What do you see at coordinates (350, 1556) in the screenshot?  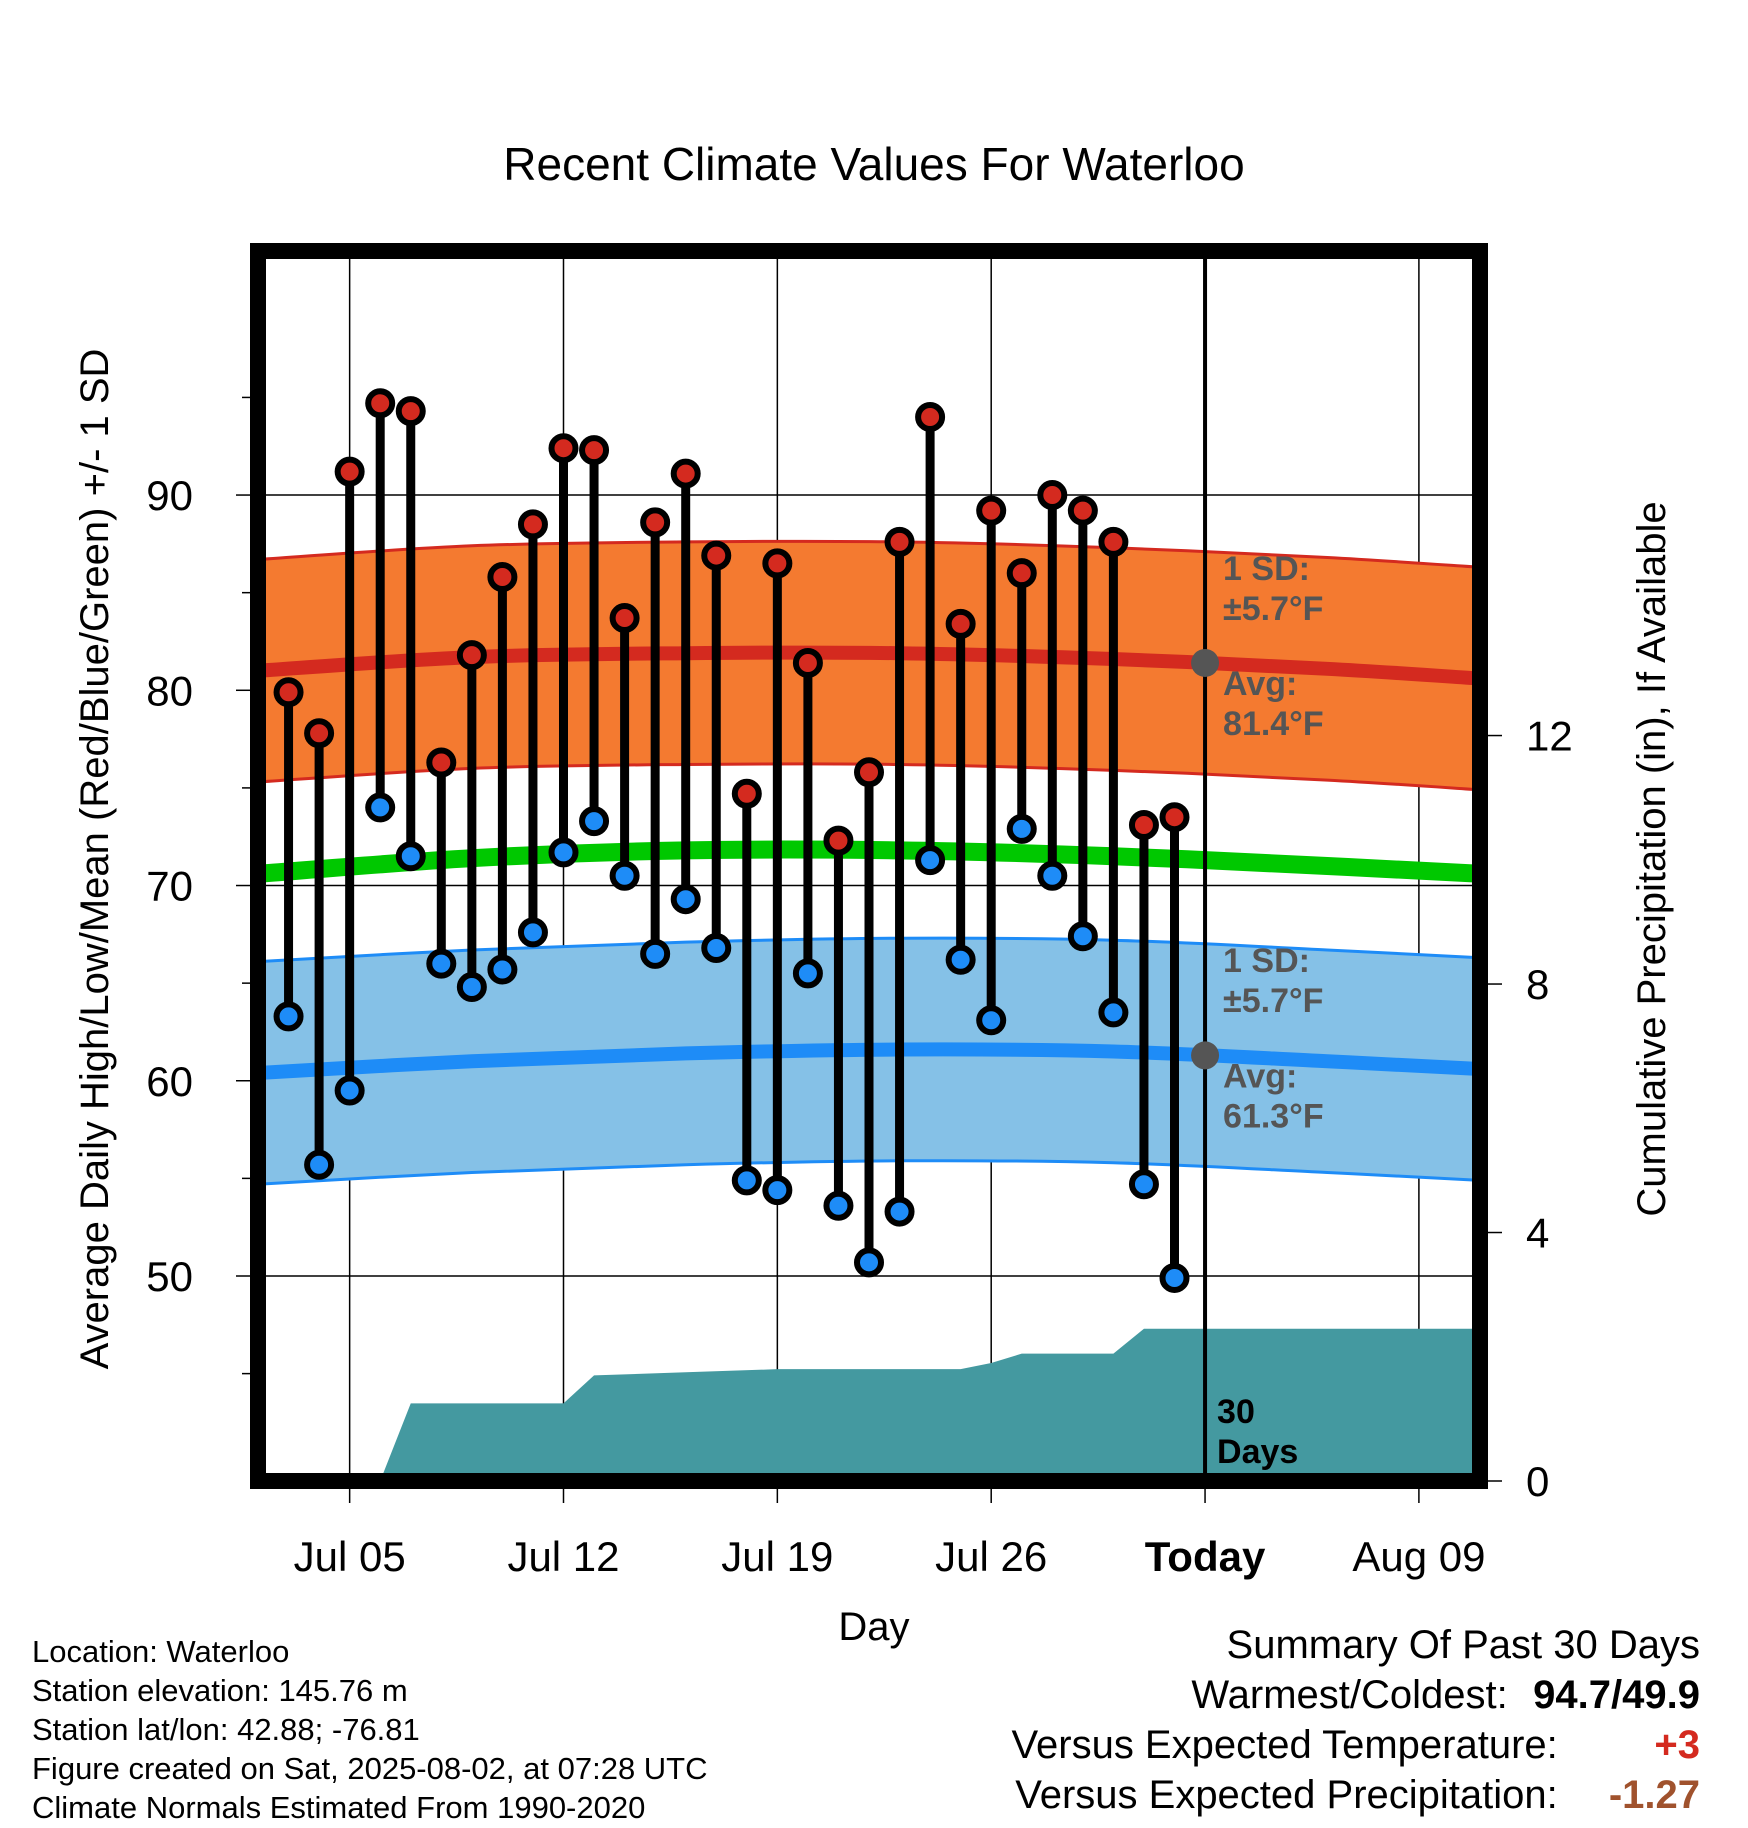 I see `x-tick-label: Jul 05` at bounding box center [350, 1556].